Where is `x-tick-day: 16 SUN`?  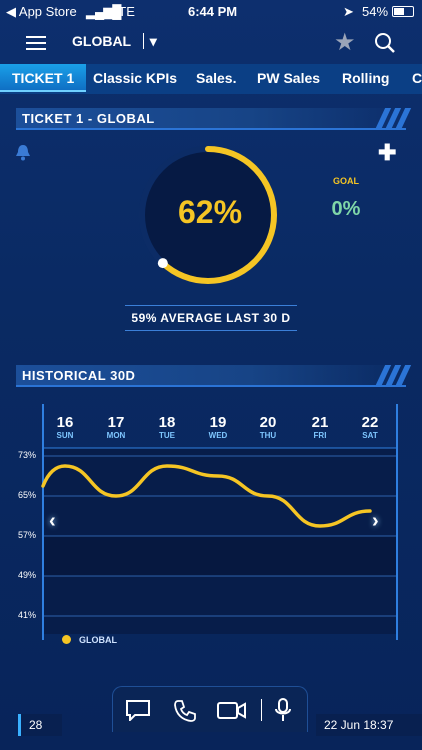
x-tick-day: 16 SUN is located at coordinates (65, 427).